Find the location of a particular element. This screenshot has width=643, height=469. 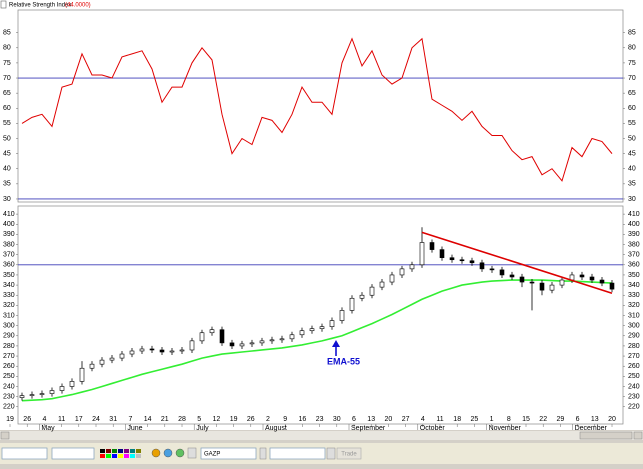

x-tick-label: 7 is located at coordinates (130, 419).